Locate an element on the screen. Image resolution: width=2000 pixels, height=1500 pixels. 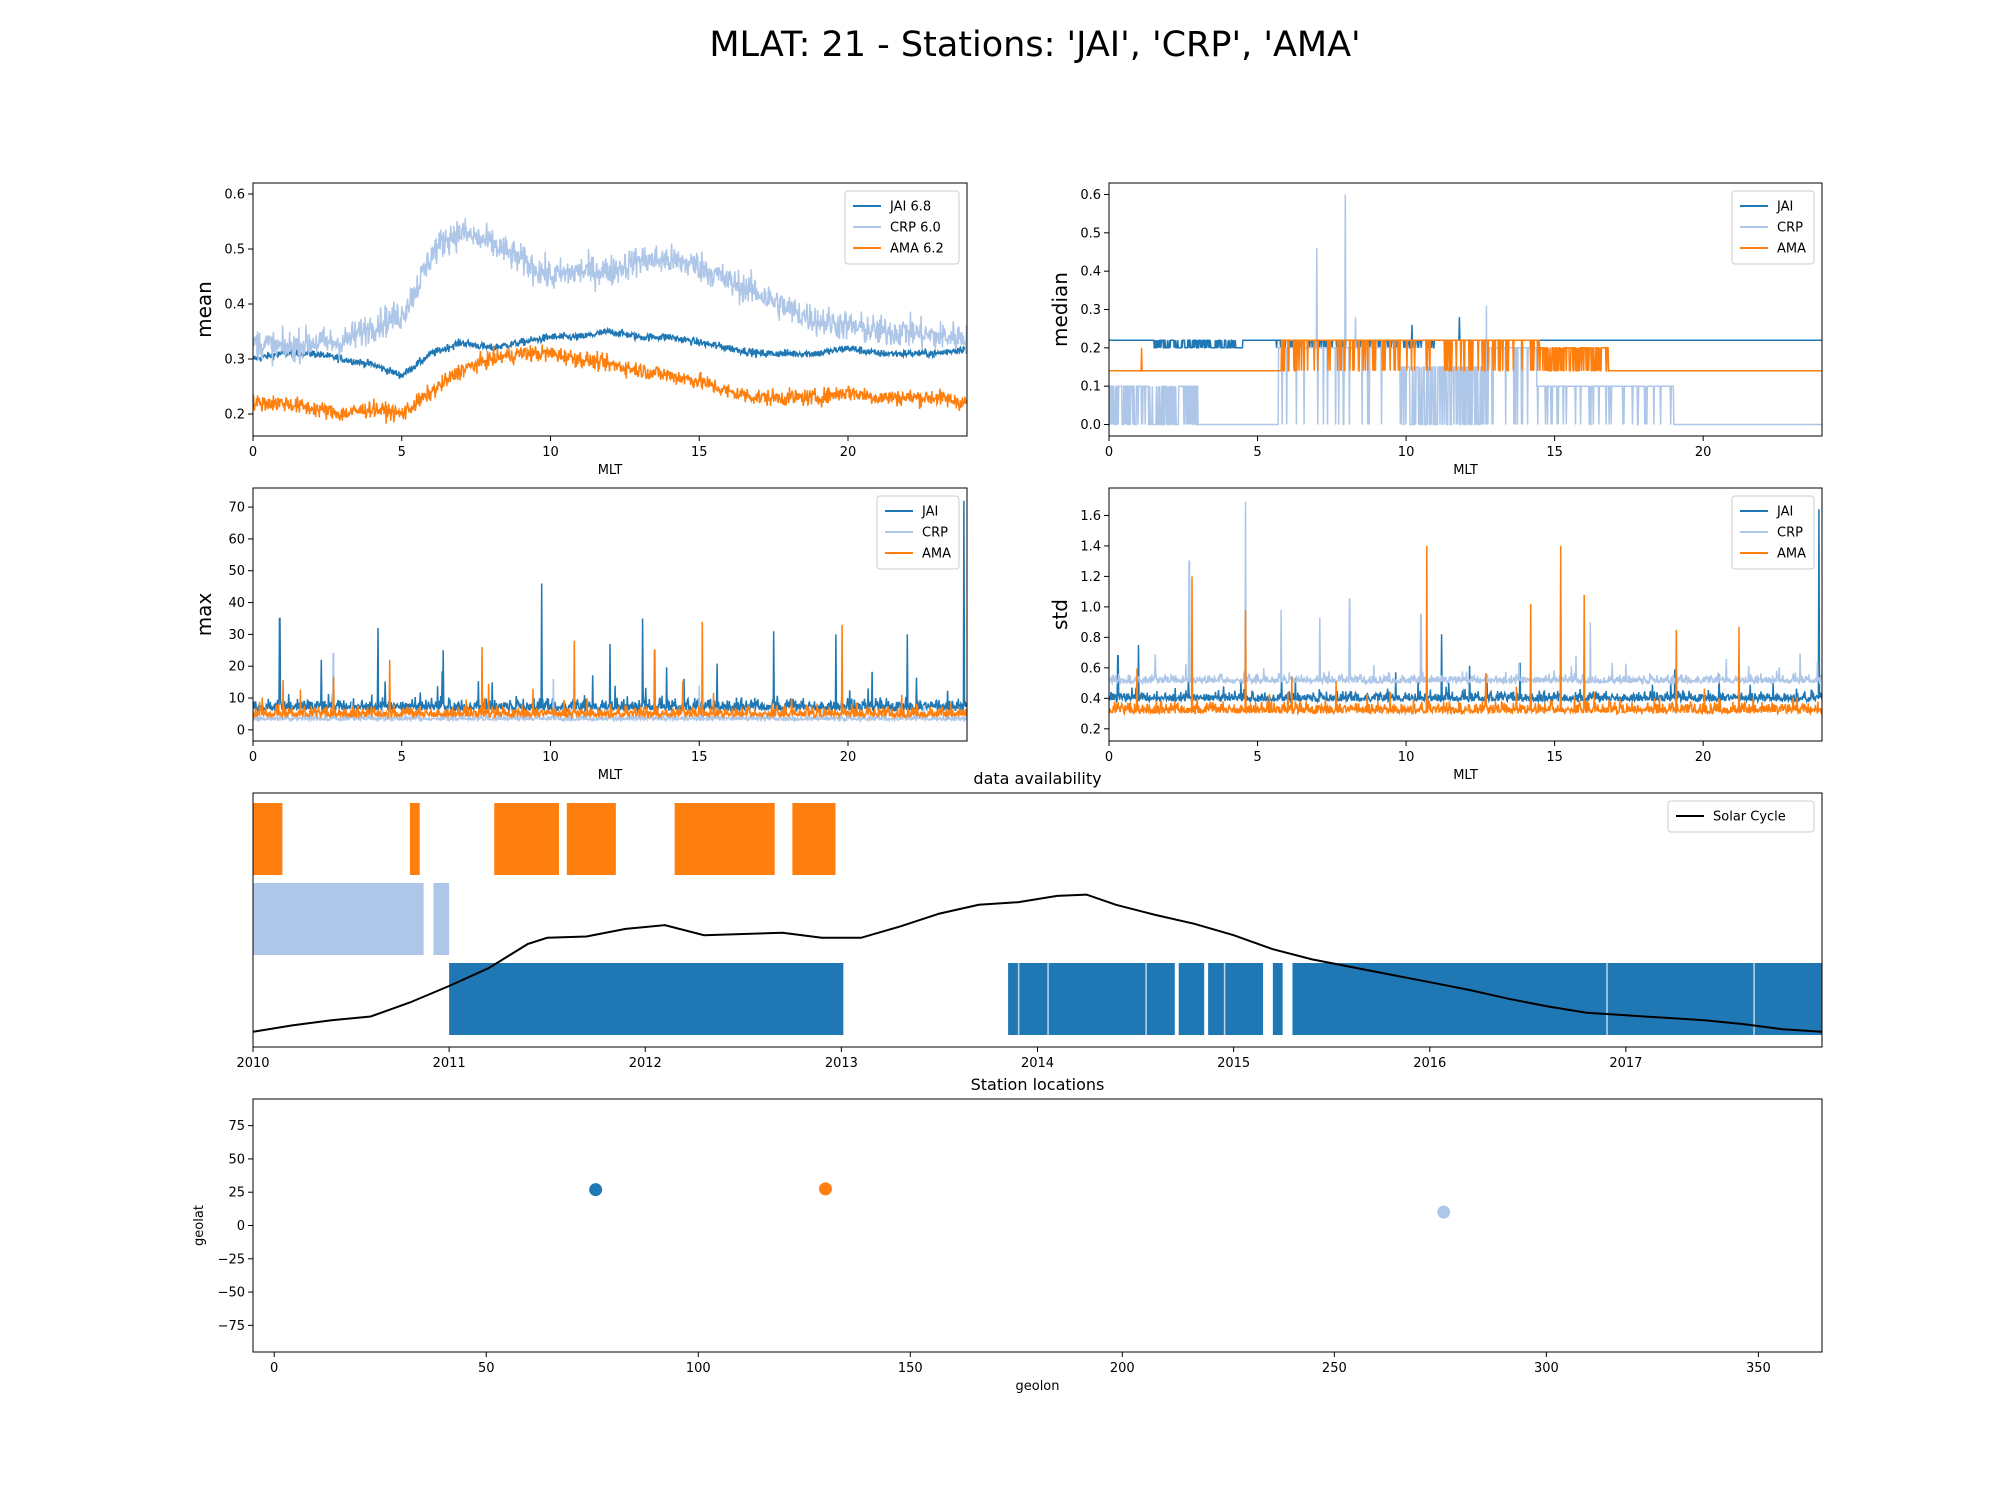
station-point-CRP is located at coordinates (1444, 1212).